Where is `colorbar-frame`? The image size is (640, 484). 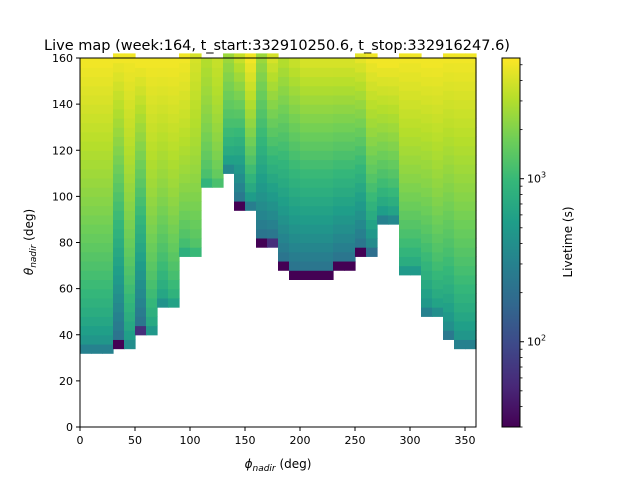
colorbar-frame is located at coordinates (511, 242).